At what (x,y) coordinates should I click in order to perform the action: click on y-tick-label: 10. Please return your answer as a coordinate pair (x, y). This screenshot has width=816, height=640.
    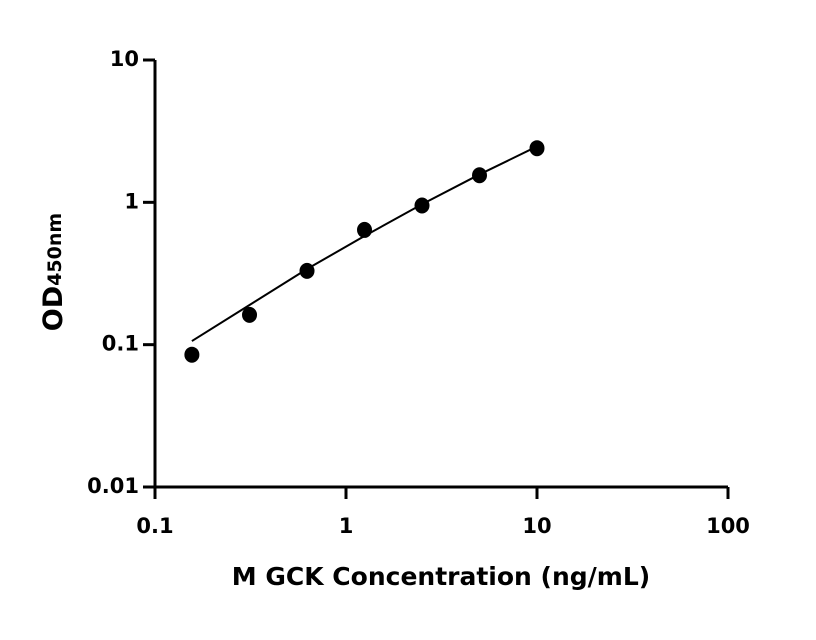
    Looking at the image, I should click on (124, 59).